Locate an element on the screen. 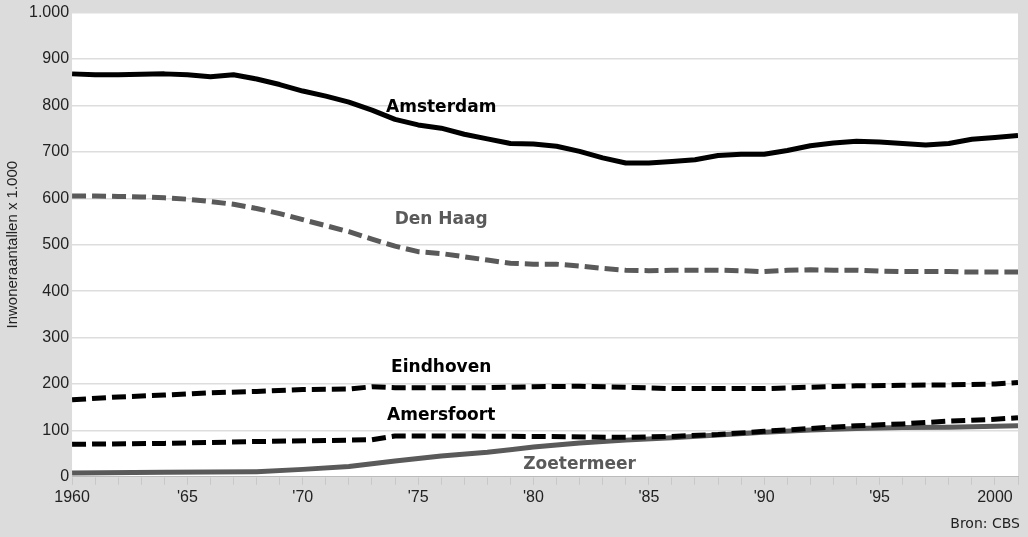 The image size is (1028, 537). x-tick-label: '85 is located at coordinates (649, 496).